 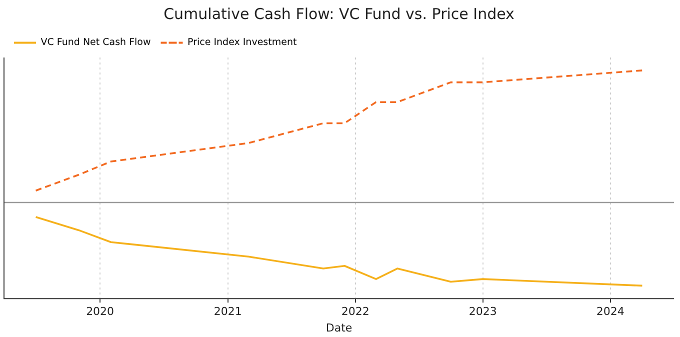 What do you see at coordinates (482, 311) in the screenshot?
I see `x-tick-label: 2023` at bounding box center [482, 311].